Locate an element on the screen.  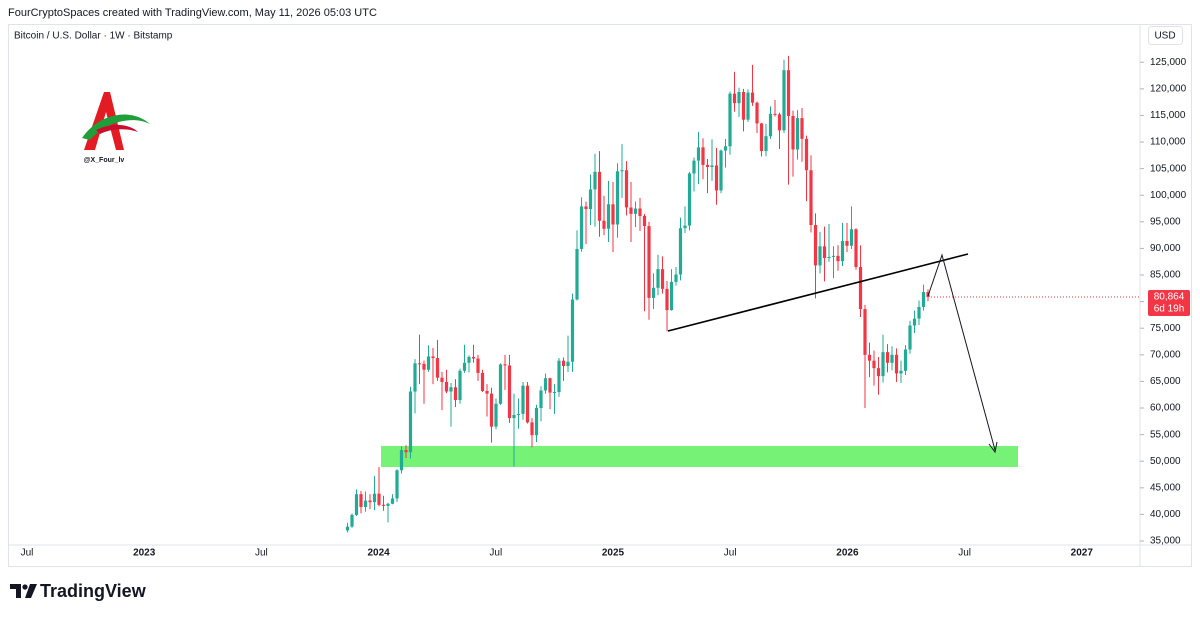
brand-name: TradingView is located at coordinates (93, 591).